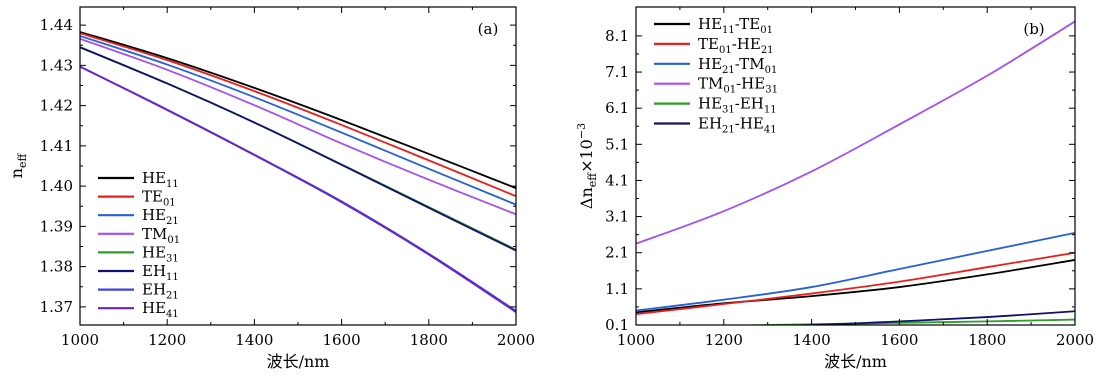 The image size is (1102, 390). What do you see at coordinates (617, 36) in the screenshot?
I see `y-tick-label: 8.1` at bounding box center [617, 36].